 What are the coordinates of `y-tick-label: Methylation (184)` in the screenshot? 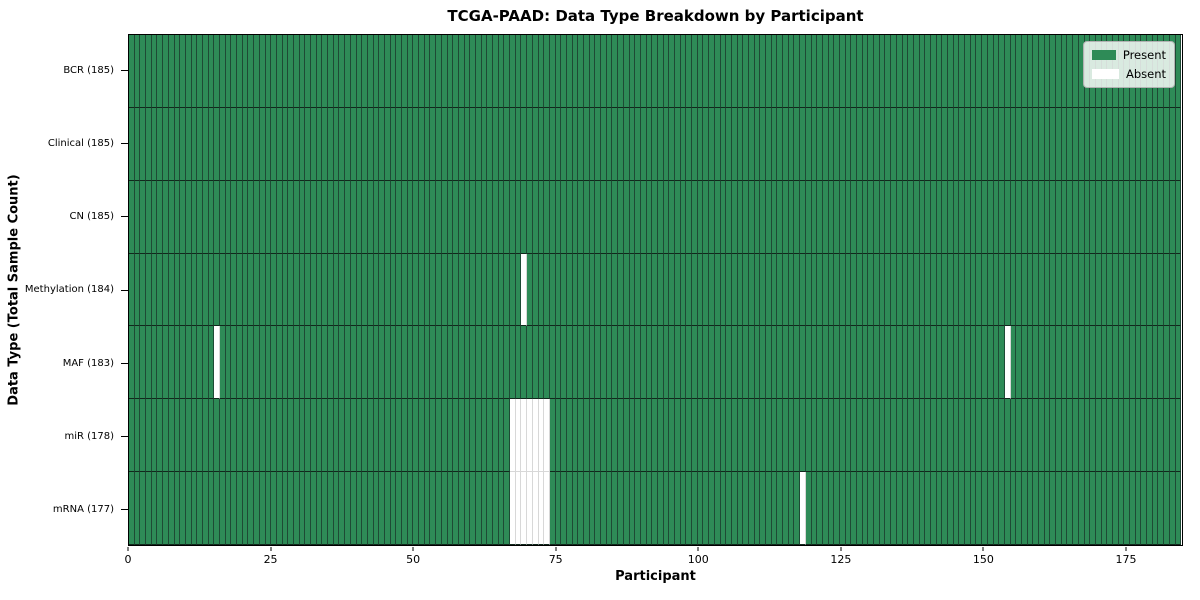 It's located at (69, 290).